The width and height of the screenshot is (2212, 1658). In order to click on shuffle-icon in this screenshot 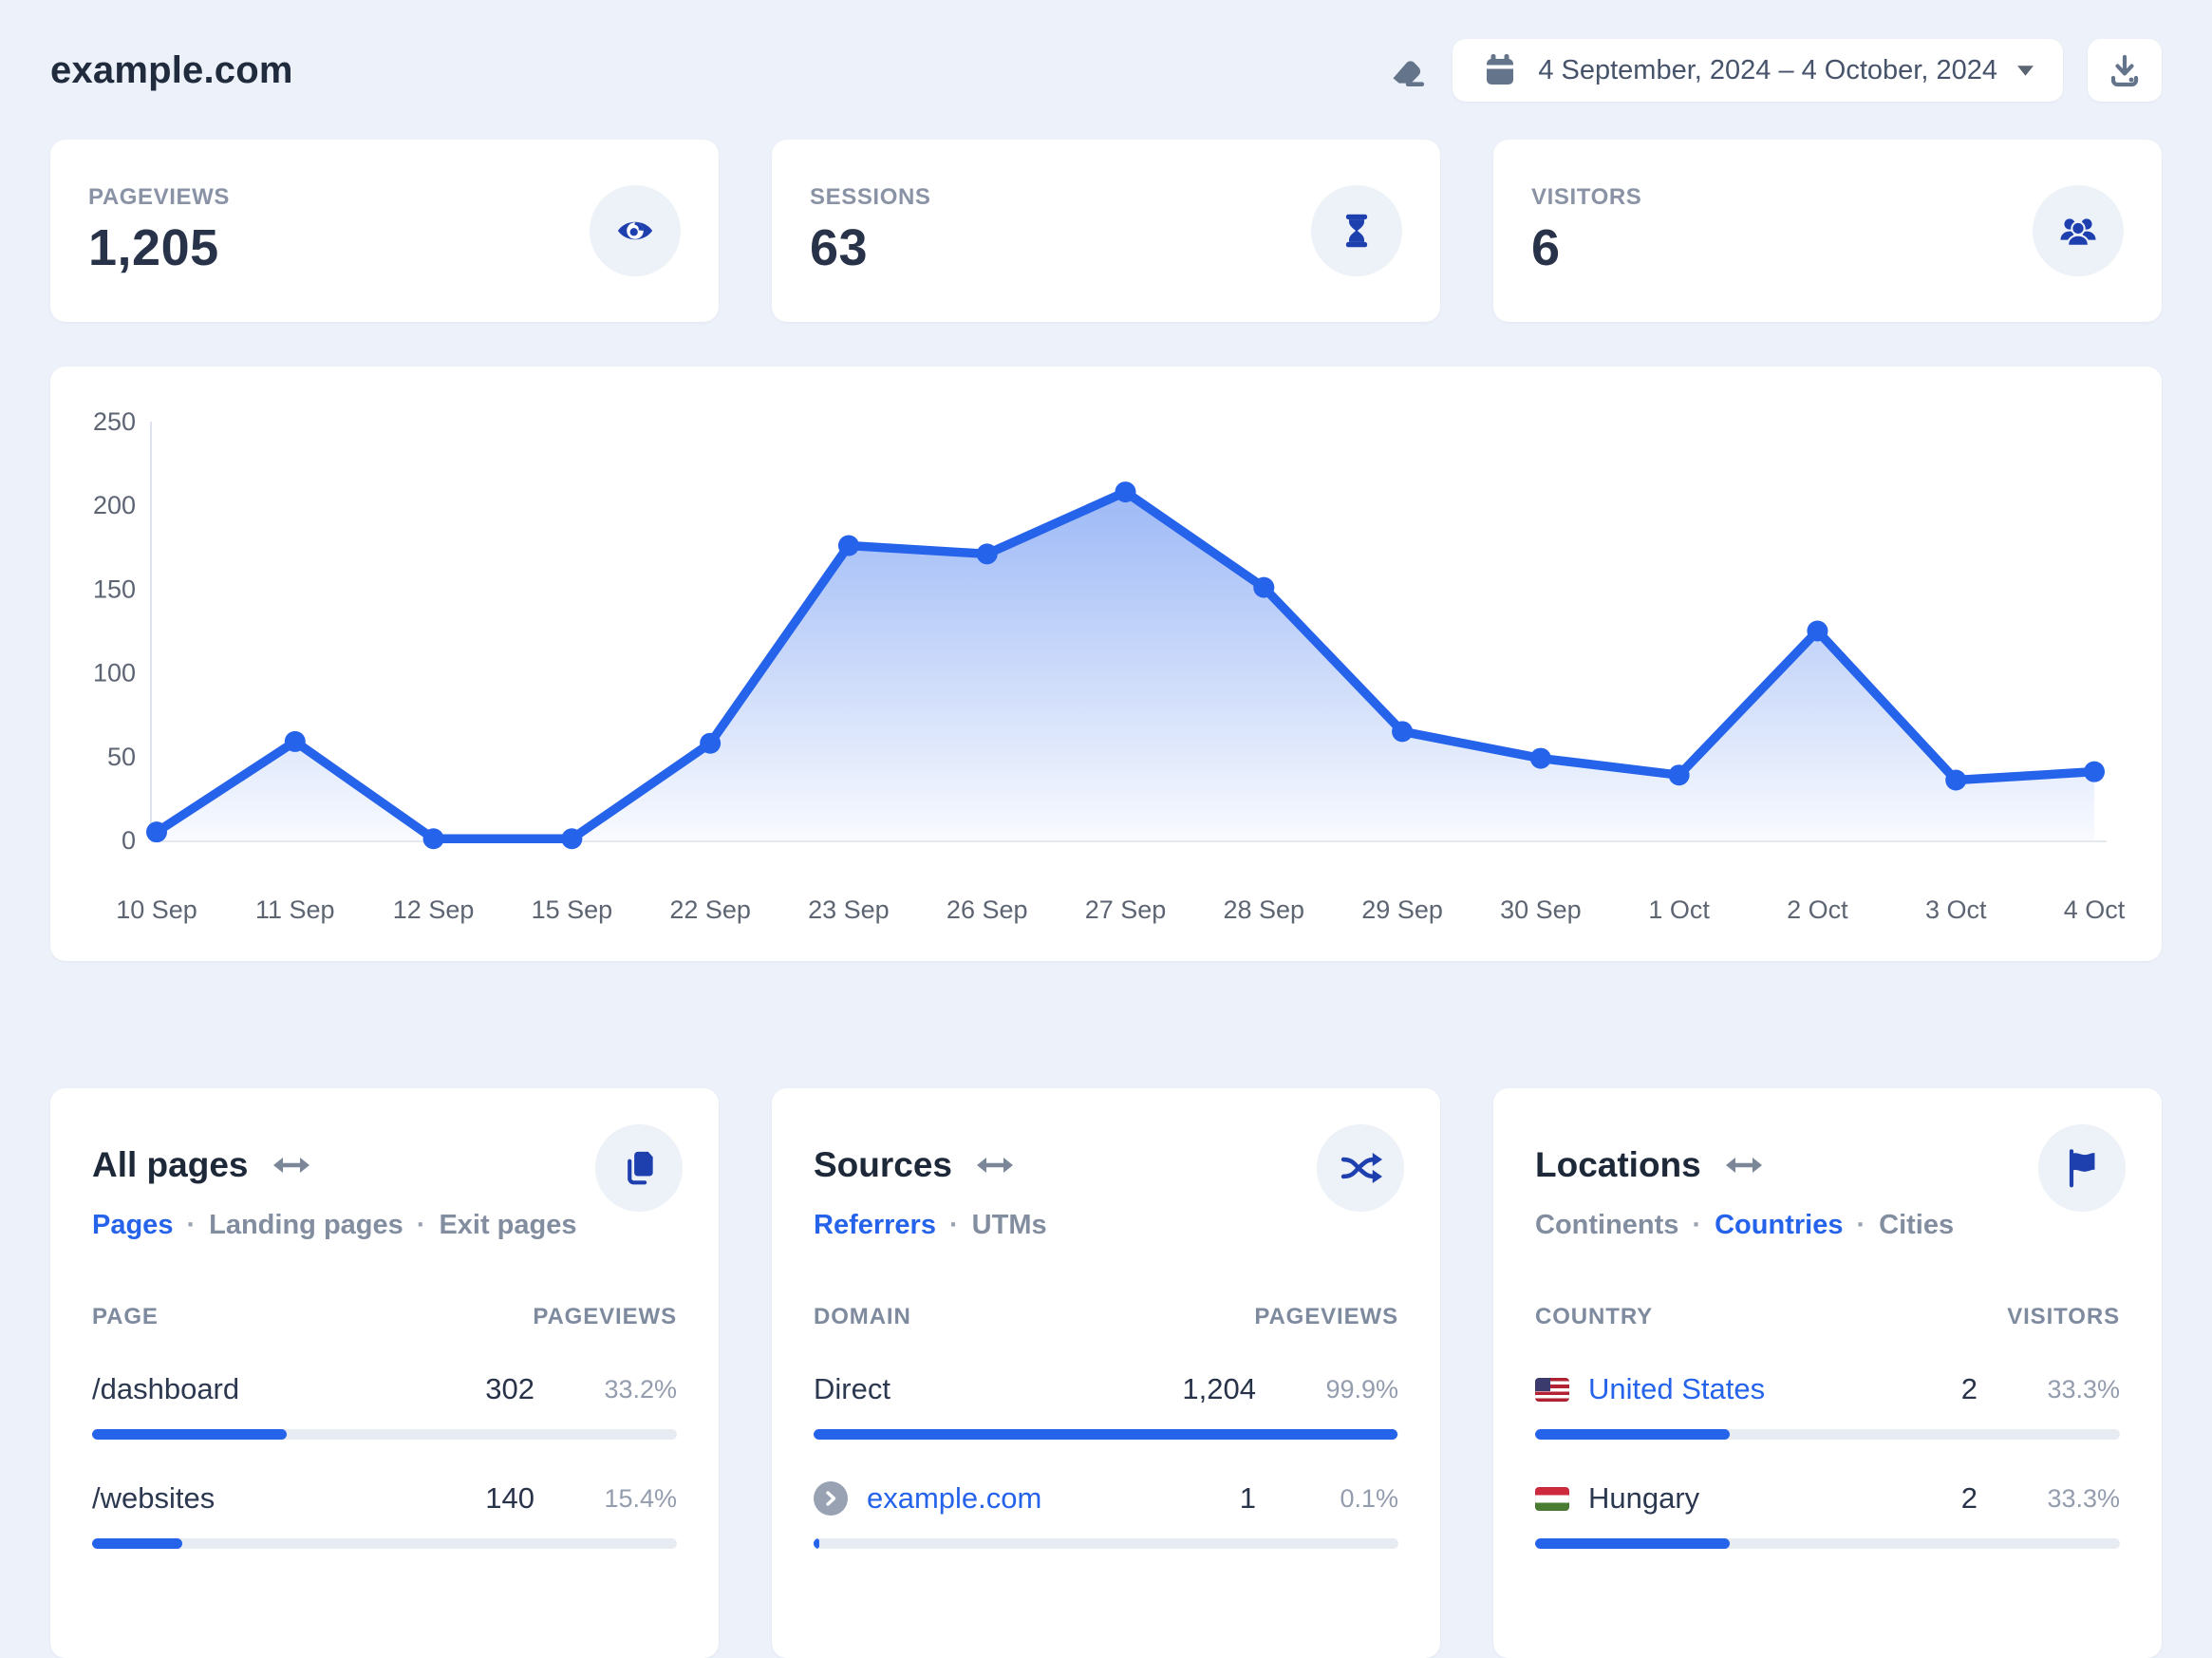, I will do `click(1360, 1168)`.